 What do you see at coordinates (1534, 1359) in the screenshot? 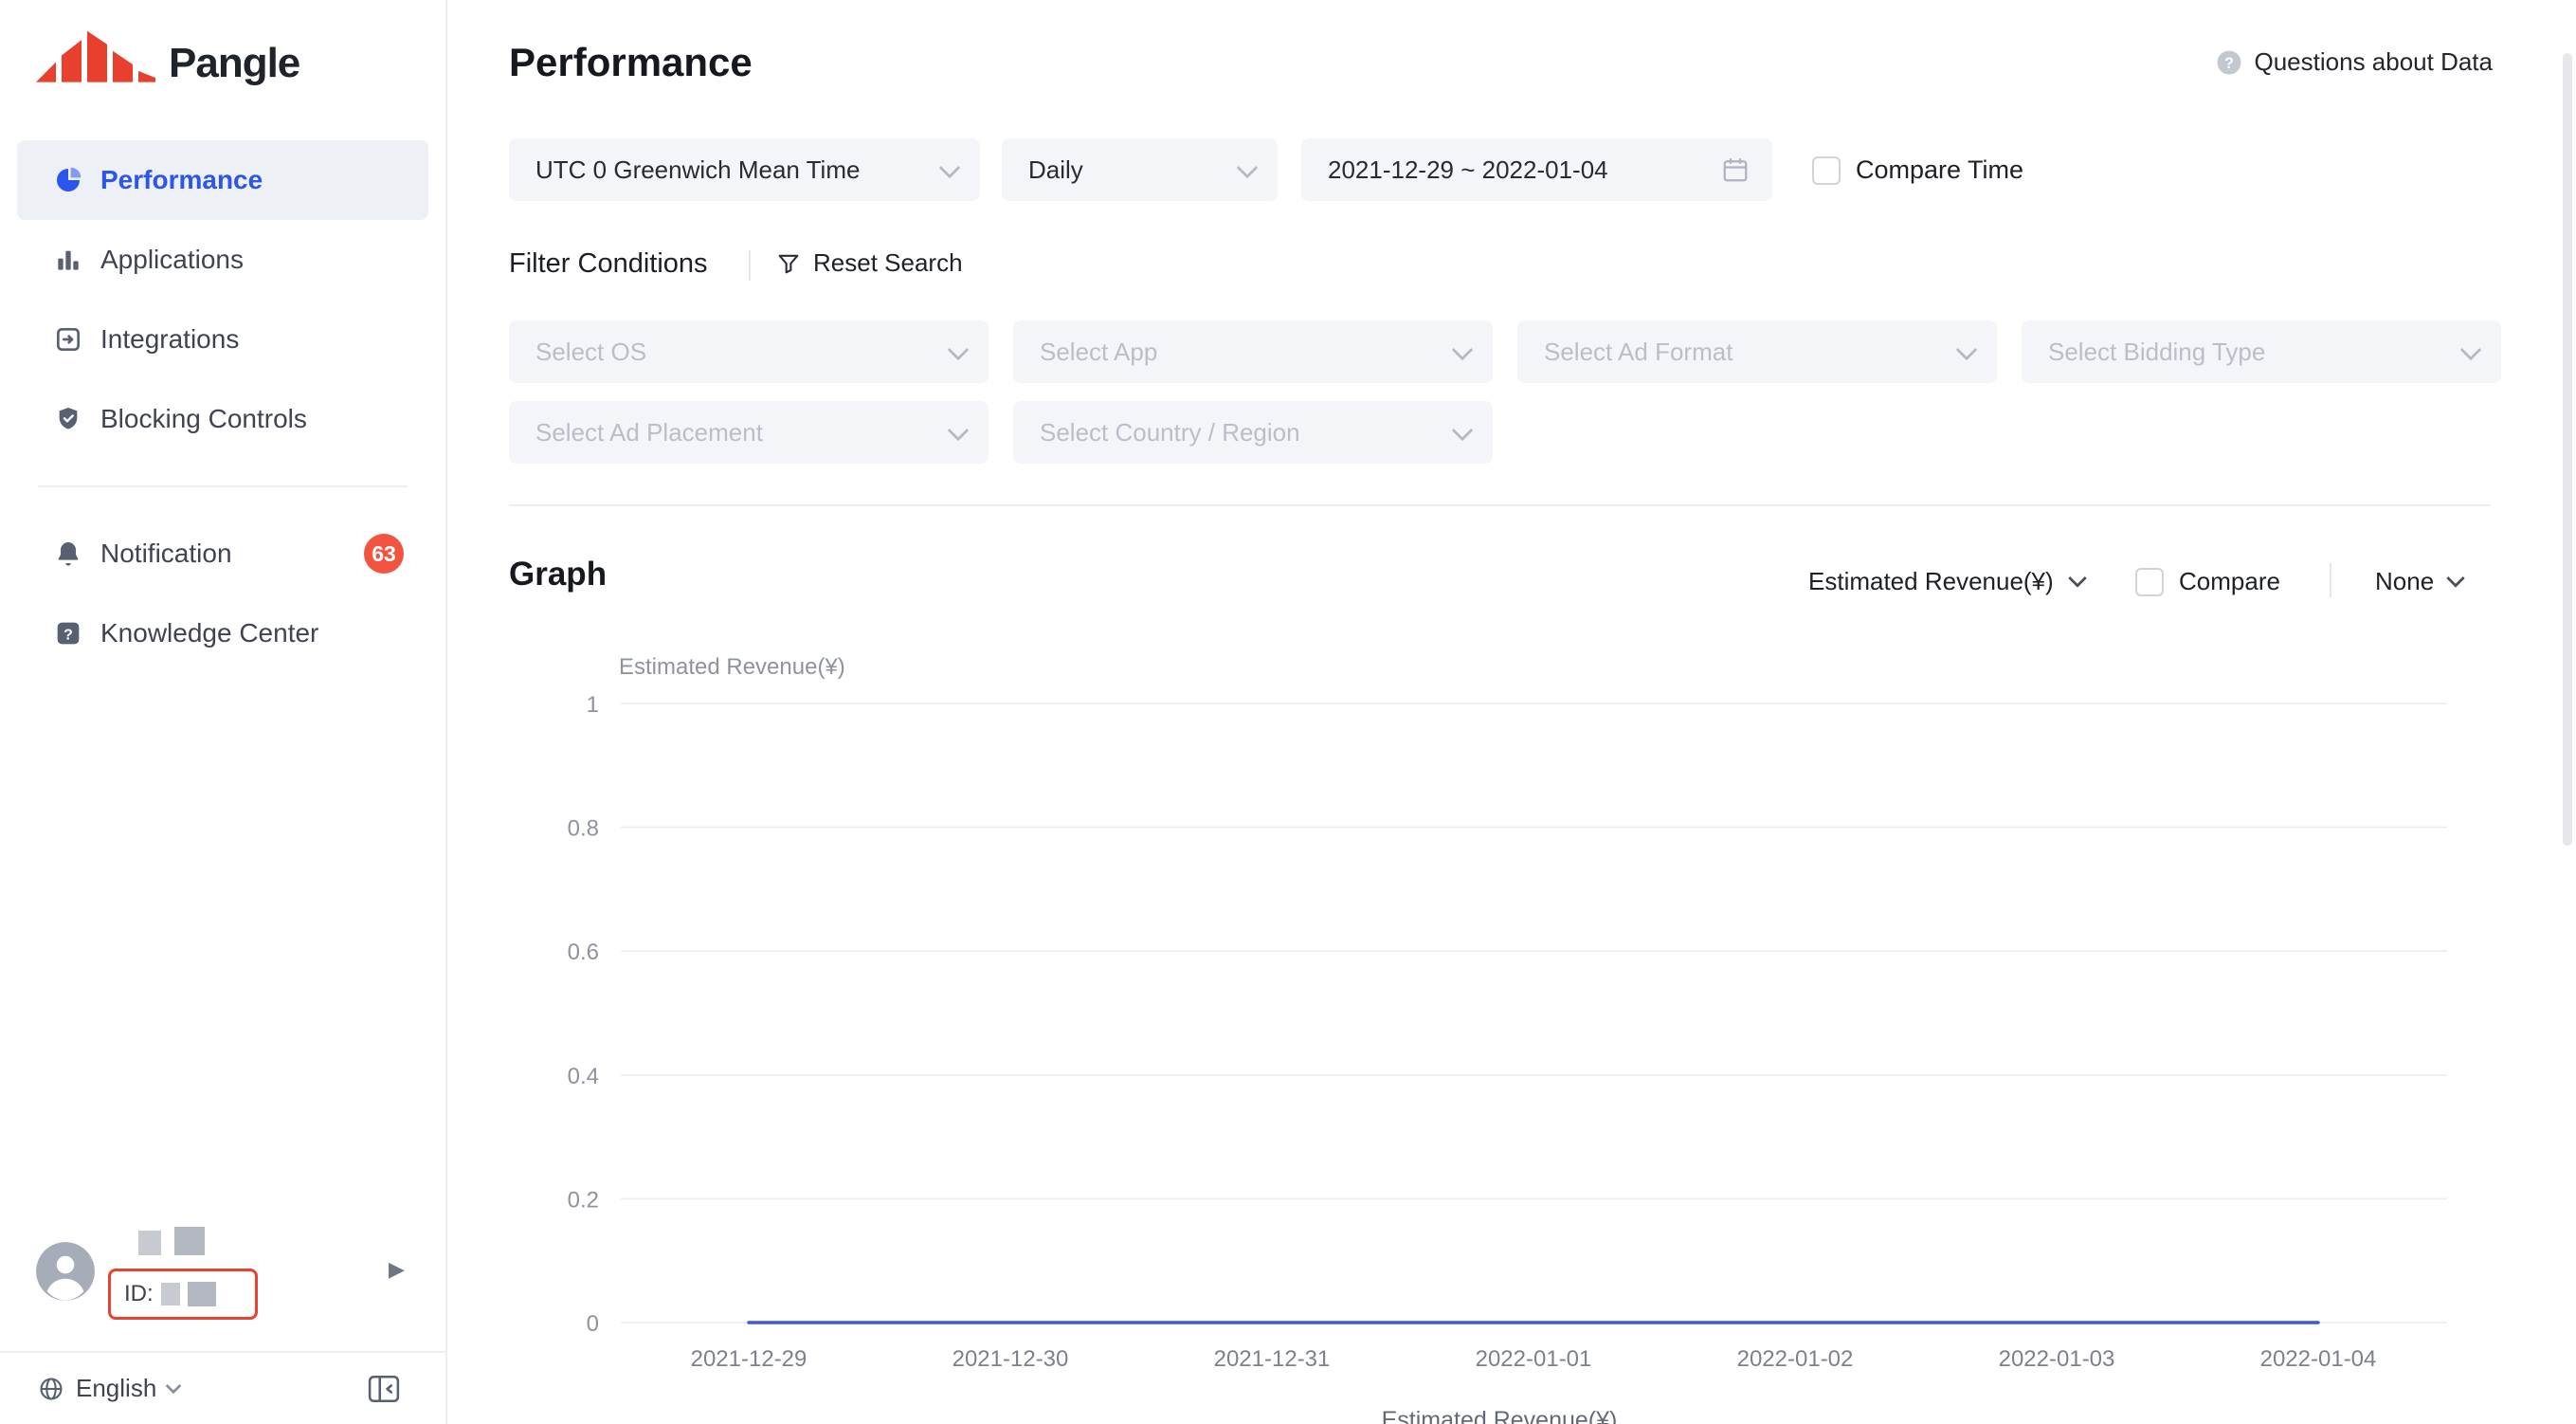
I see `svg-text: 2022-01-01` at bounding box center [1534, 1359].